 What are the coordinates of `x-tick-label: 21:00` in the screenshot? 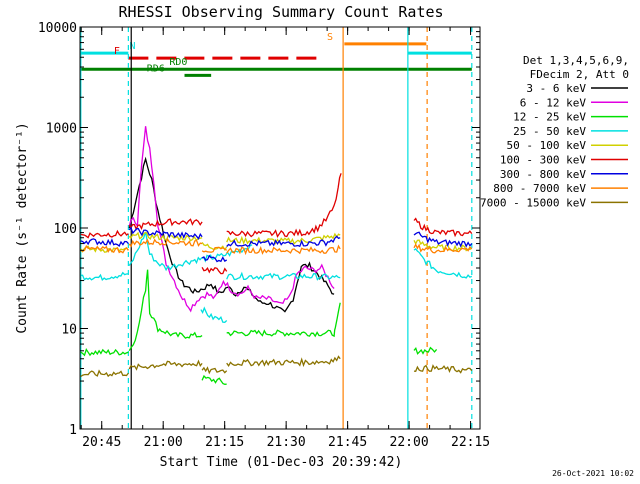 It's located at (163, 442).